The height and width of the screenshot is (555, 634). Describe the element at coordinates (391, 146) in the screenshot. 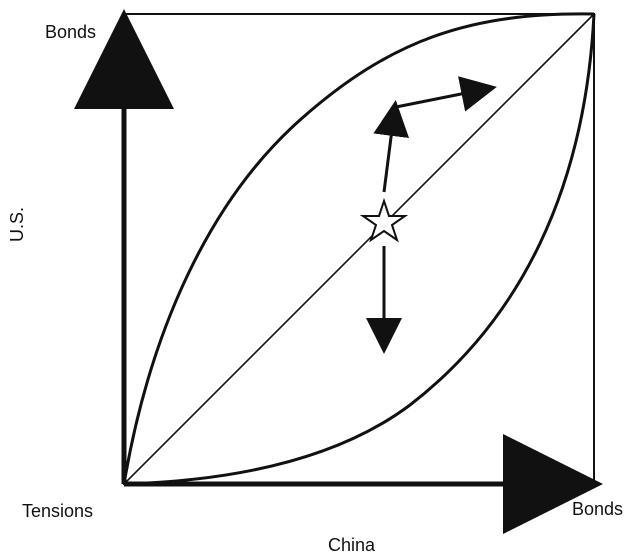

I see `upward-arrow` at that location.